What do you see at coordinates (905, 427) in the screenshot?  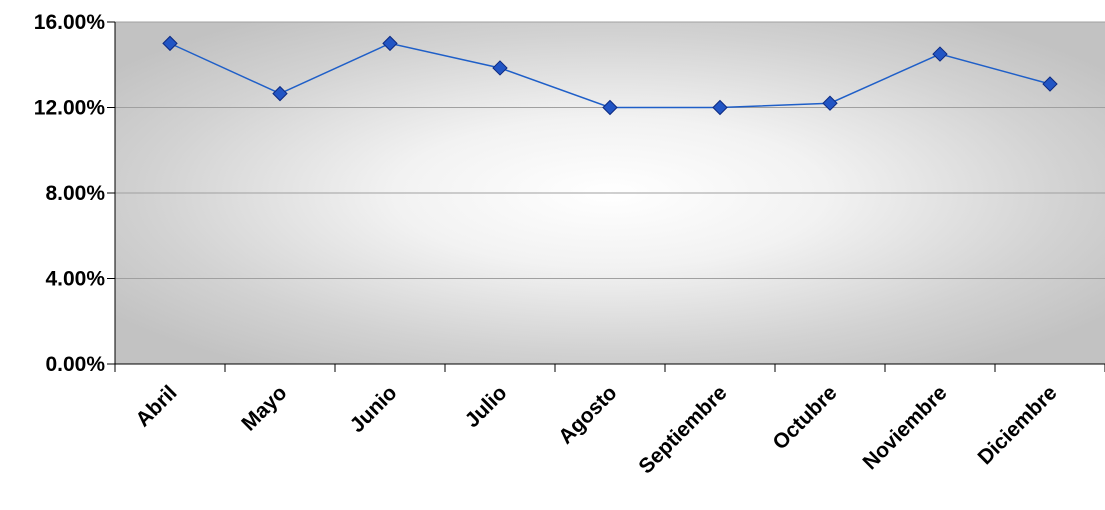 I see `x-tick-label-7: Noviembre` at bounding box center [905, 427].